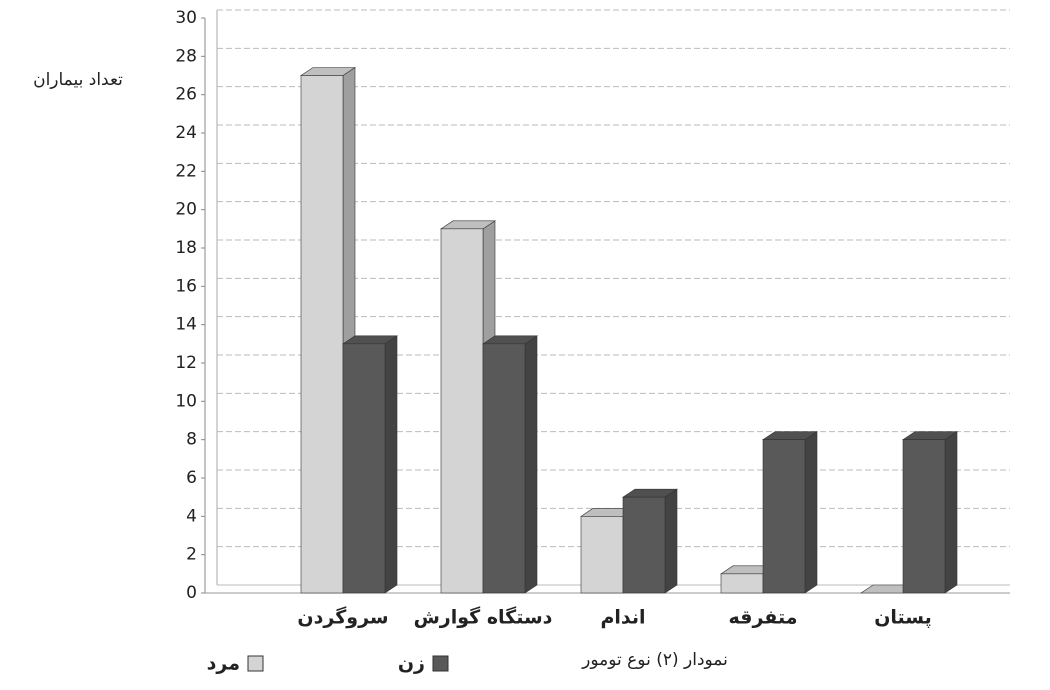 The height and width of the screenshot is (690, 1050). Describe the element at coordinates (186, 248) in the screenshot. I see `y-tick-label: 18` at that location.